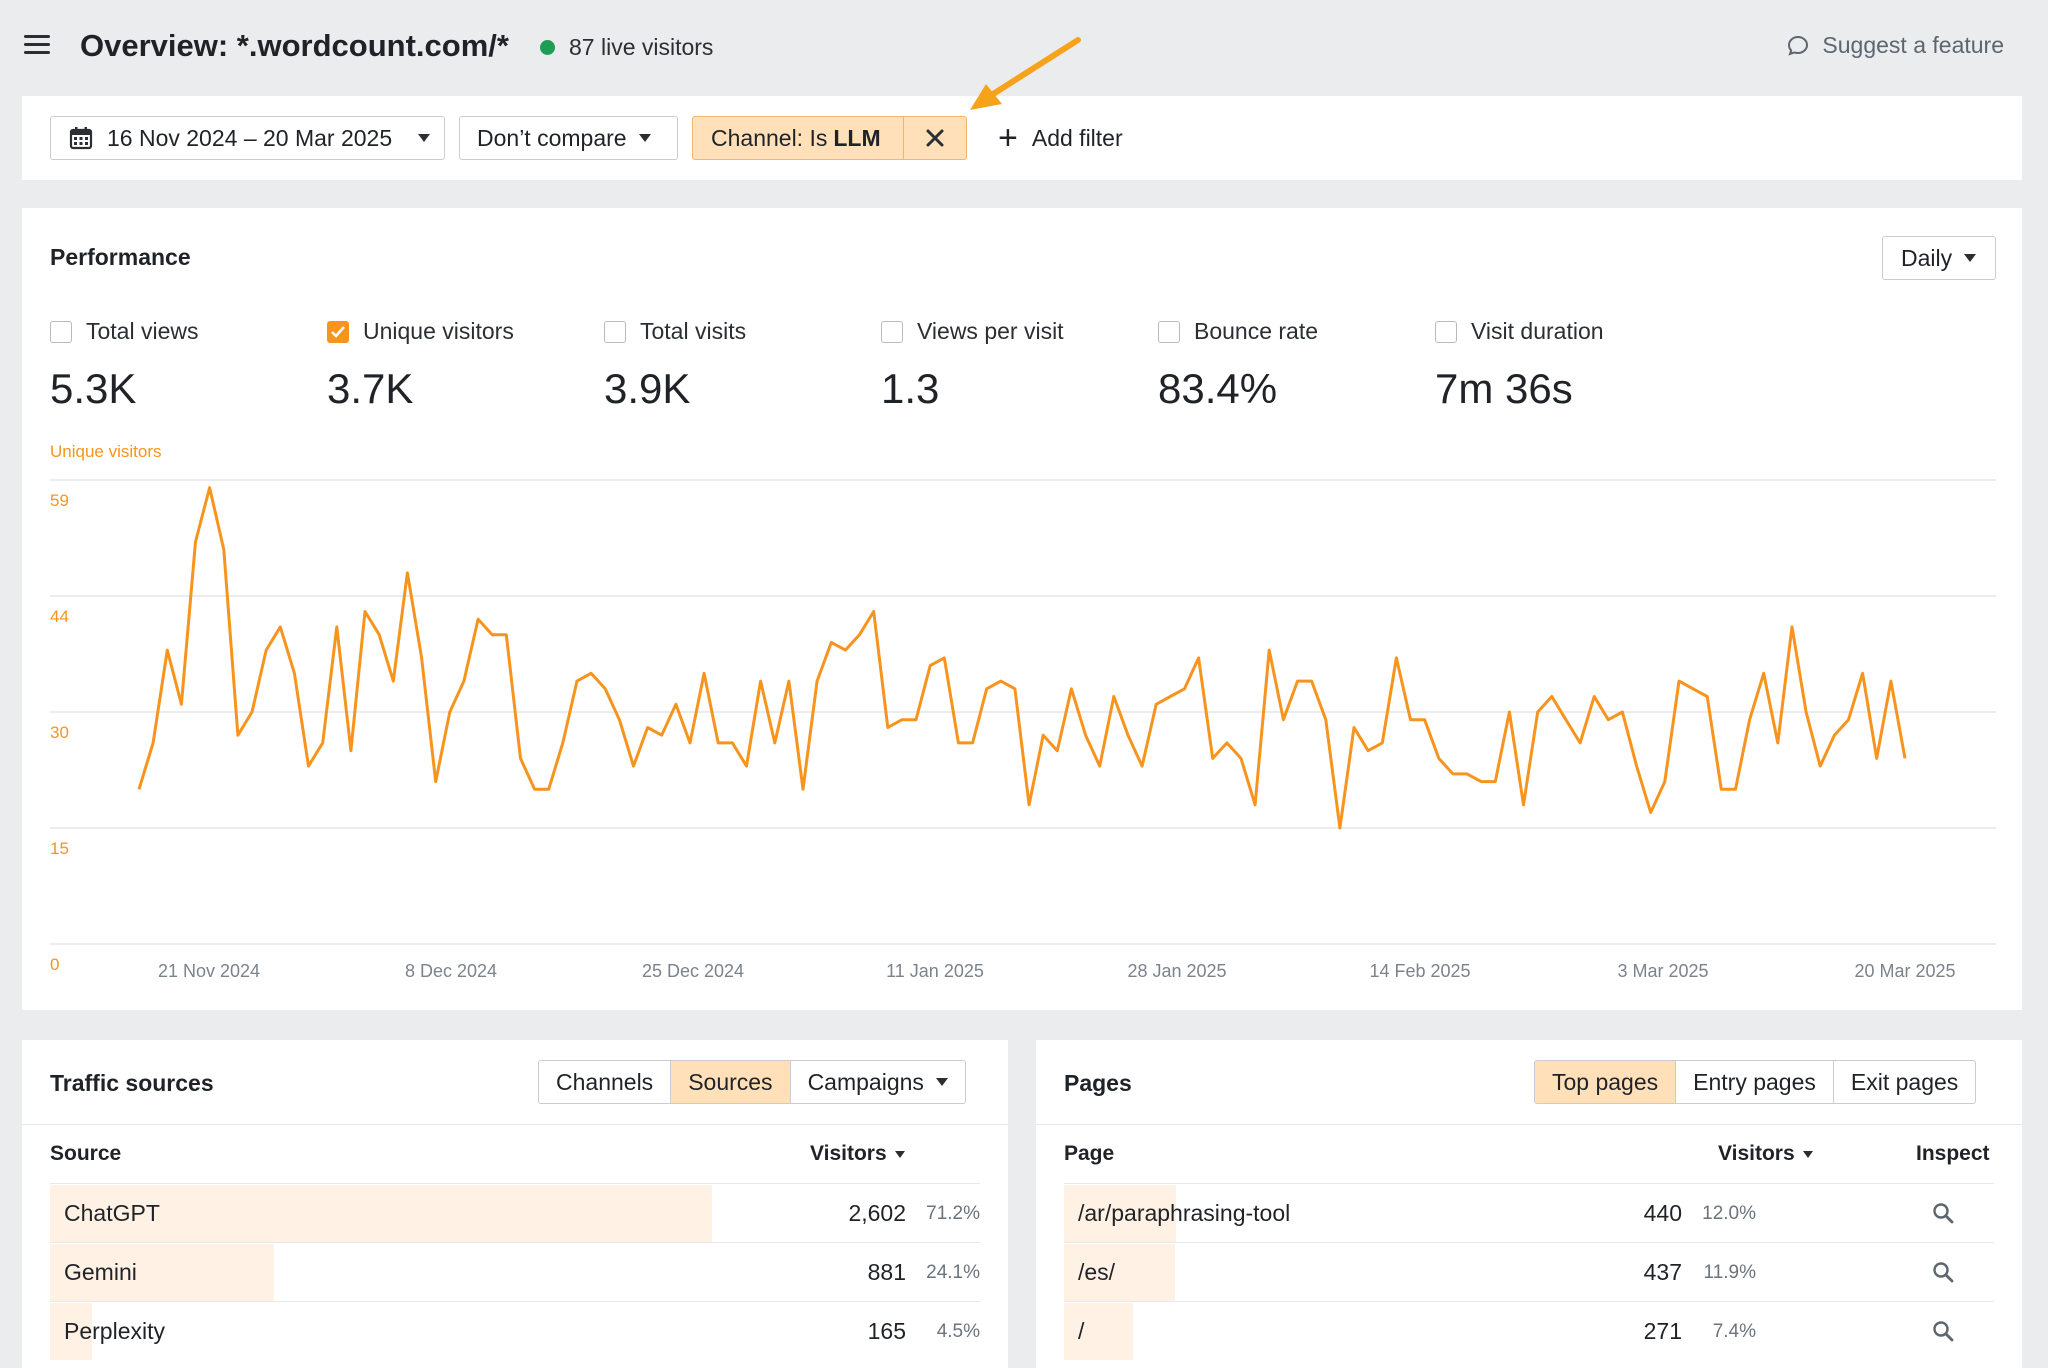  I want to click on tab-campaigns-label: Campaigns, so click(865, 1081).